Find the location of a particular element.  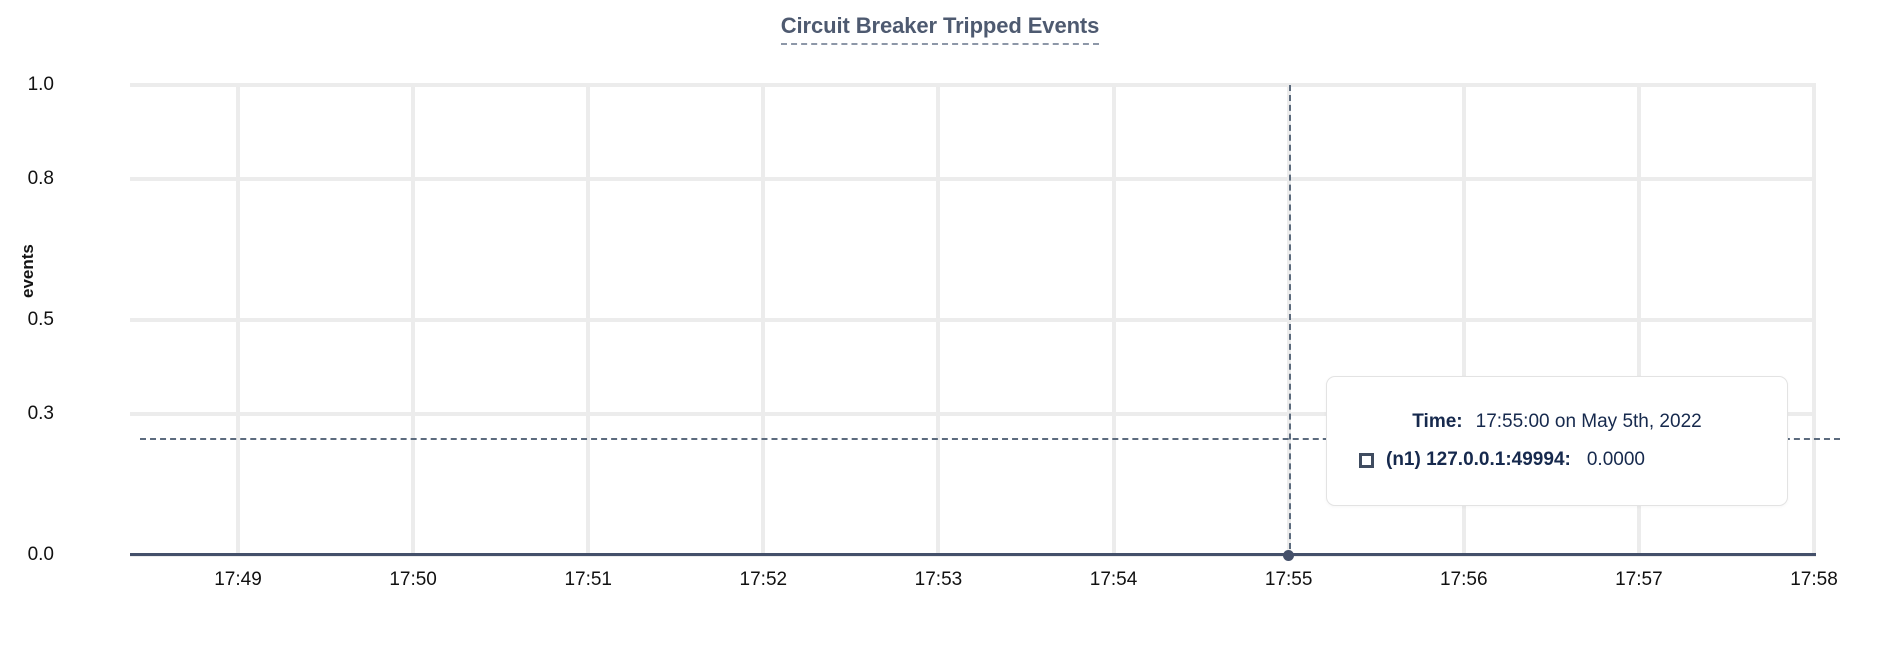

tooltip-time-row: Time: 17:55:00 on May 5th, 2022 is located at coordinates (1557, 422).